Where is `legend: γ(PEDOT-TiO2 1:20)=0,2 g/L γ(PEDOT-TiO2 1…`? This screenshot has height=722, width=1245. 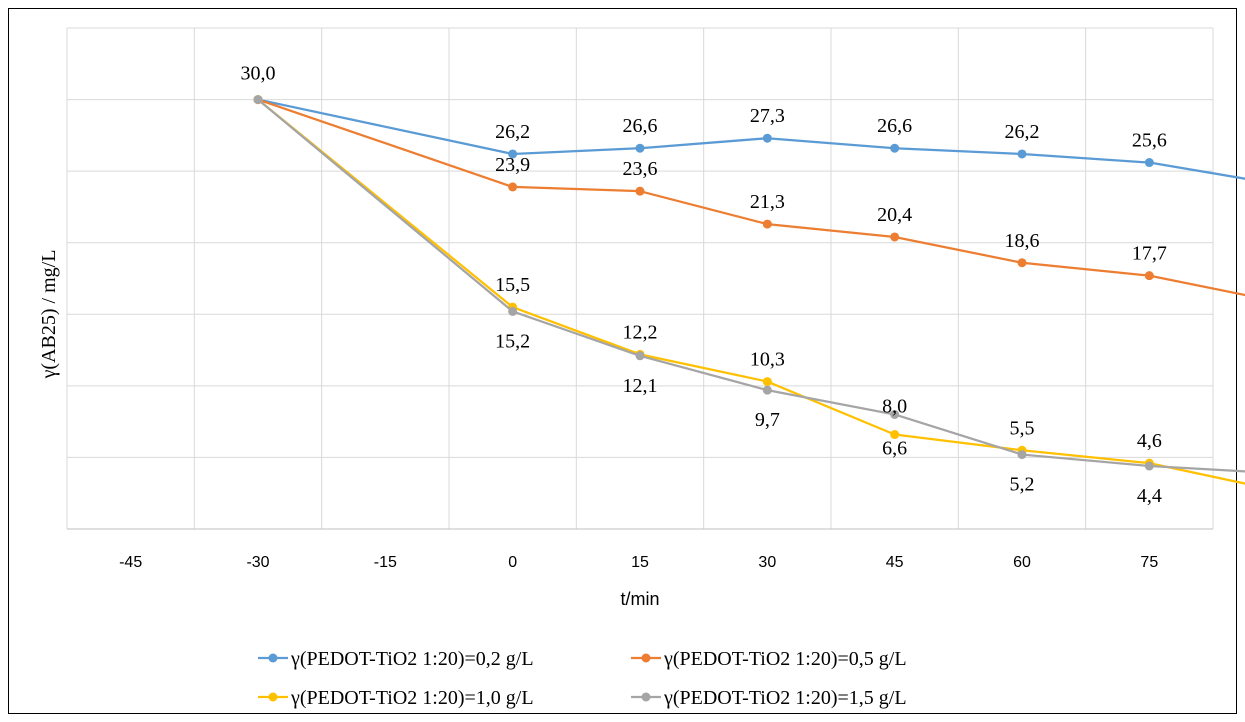
legend: γ(PEDOT-TiO2 1:20)=0,2 g/L γ(PEDOT-TiO2 1… is located at coordinates (582, 678).